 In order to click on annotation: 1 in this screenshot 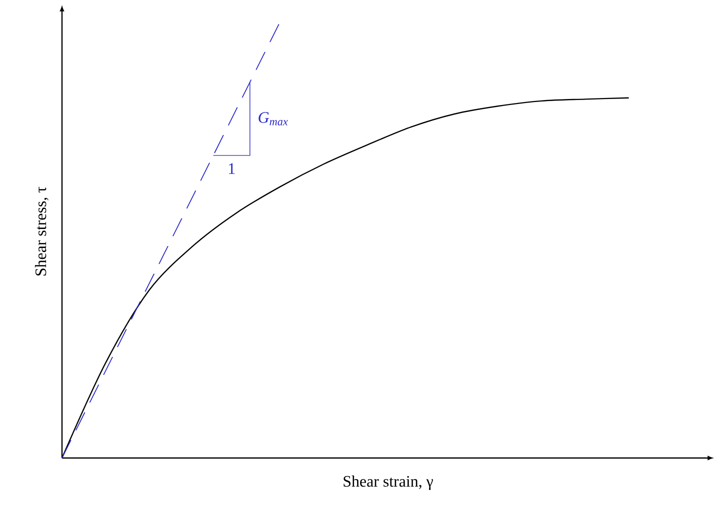, I will do `click(232, 168)`.